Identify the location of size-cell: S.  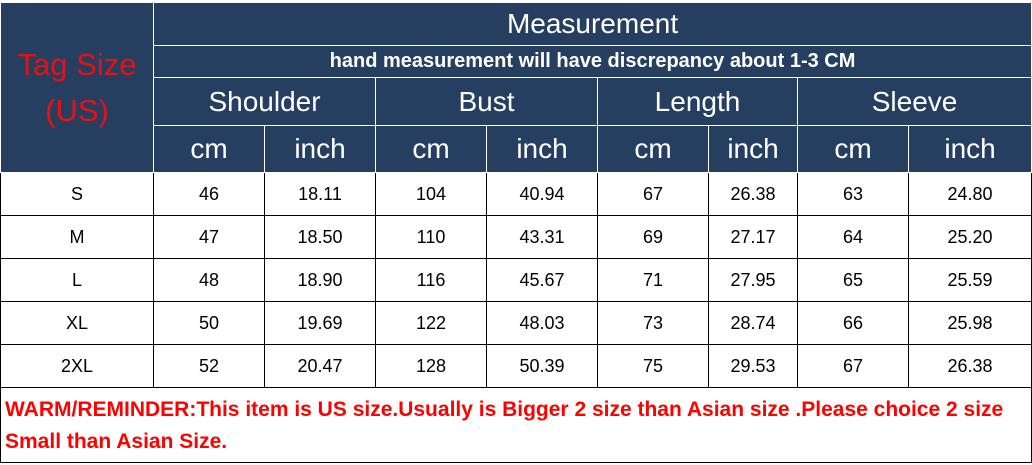
(77, 194).